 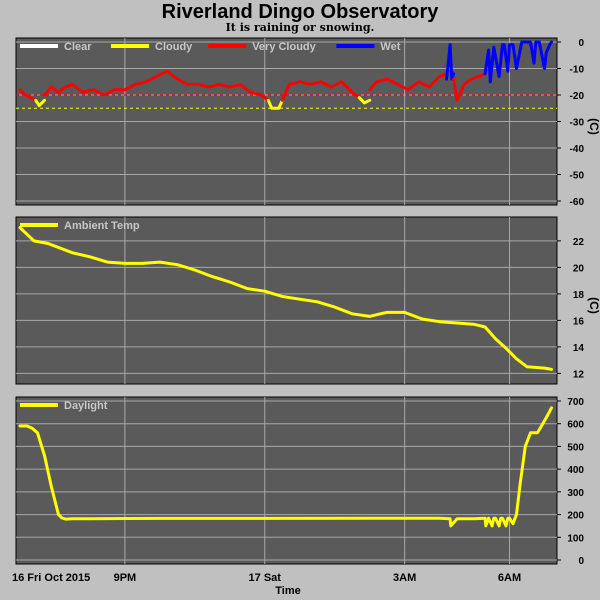 I want to click on x-tick-label: 9PM, so click(x=125, y=578).